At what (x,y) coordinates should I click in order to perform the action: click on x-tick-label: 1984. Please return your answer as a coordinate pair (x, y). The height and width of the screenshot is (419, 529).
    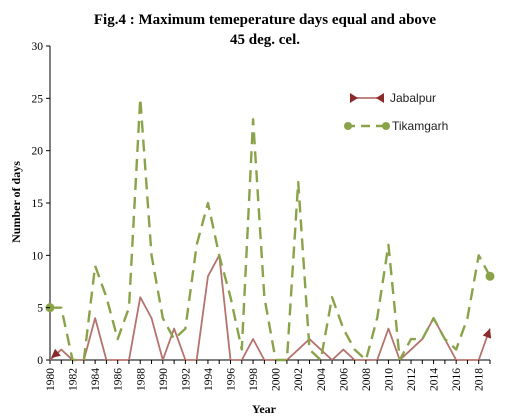
    Looking at the image, I should click on (96, 379).